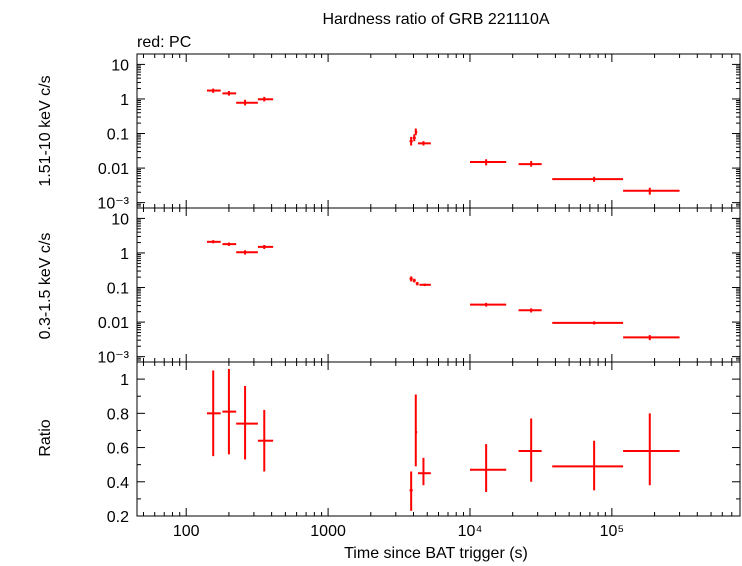  I want to click on y-tick-label: 0.2, so click(118, 517).